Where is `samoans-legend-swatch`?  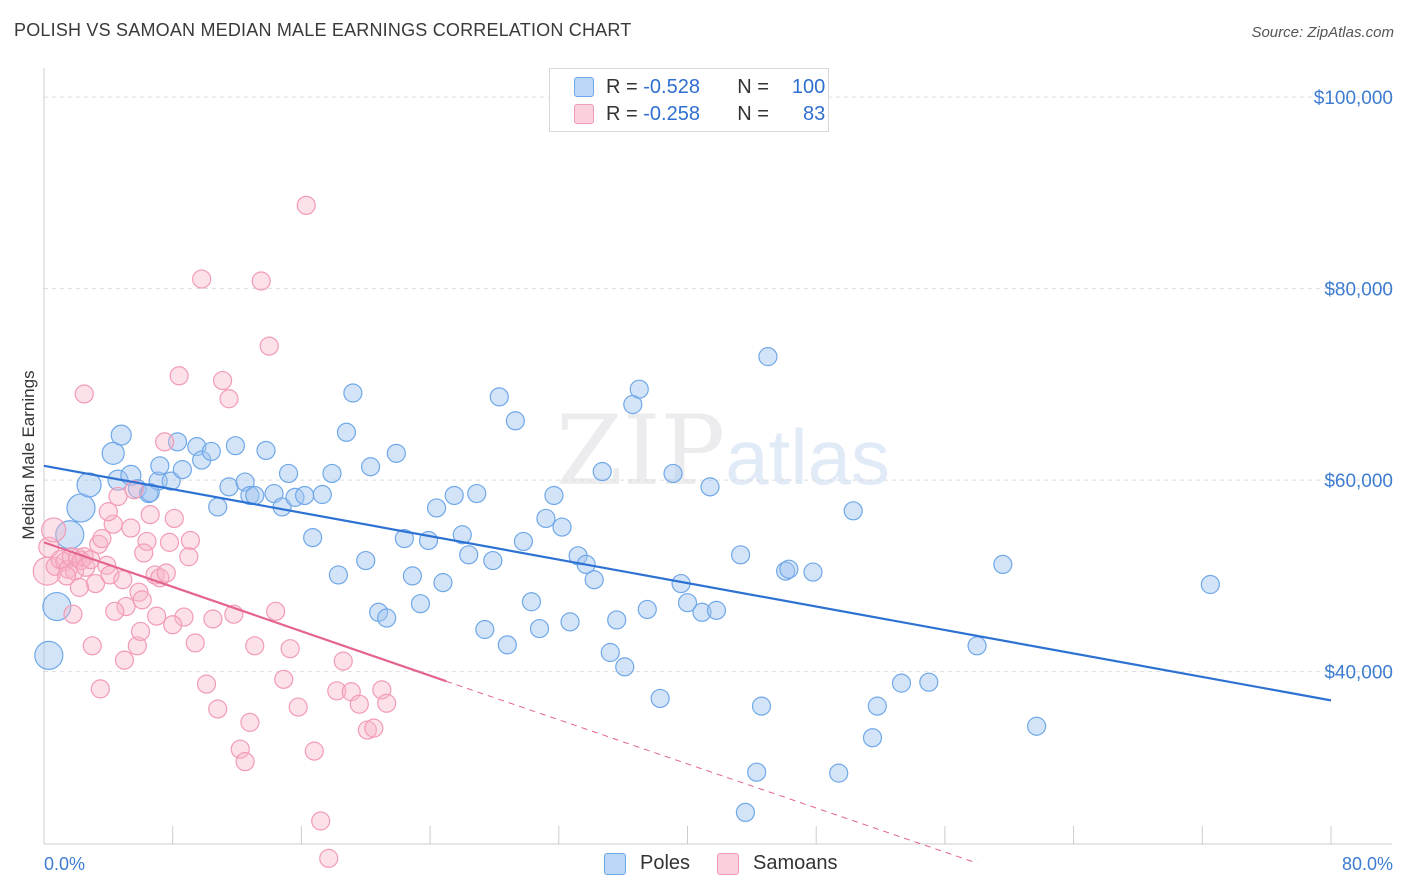 samoans-legend-swatch is located at coordinates (728, 863).